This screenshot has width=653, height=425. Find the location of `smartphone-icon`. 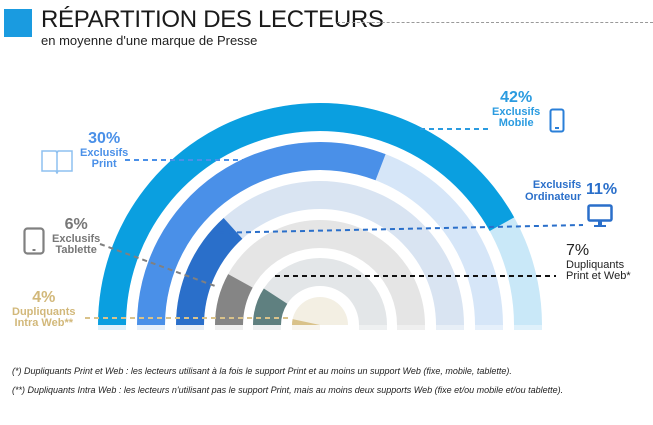

smartphone-icon is located at coordinates (557, 120).